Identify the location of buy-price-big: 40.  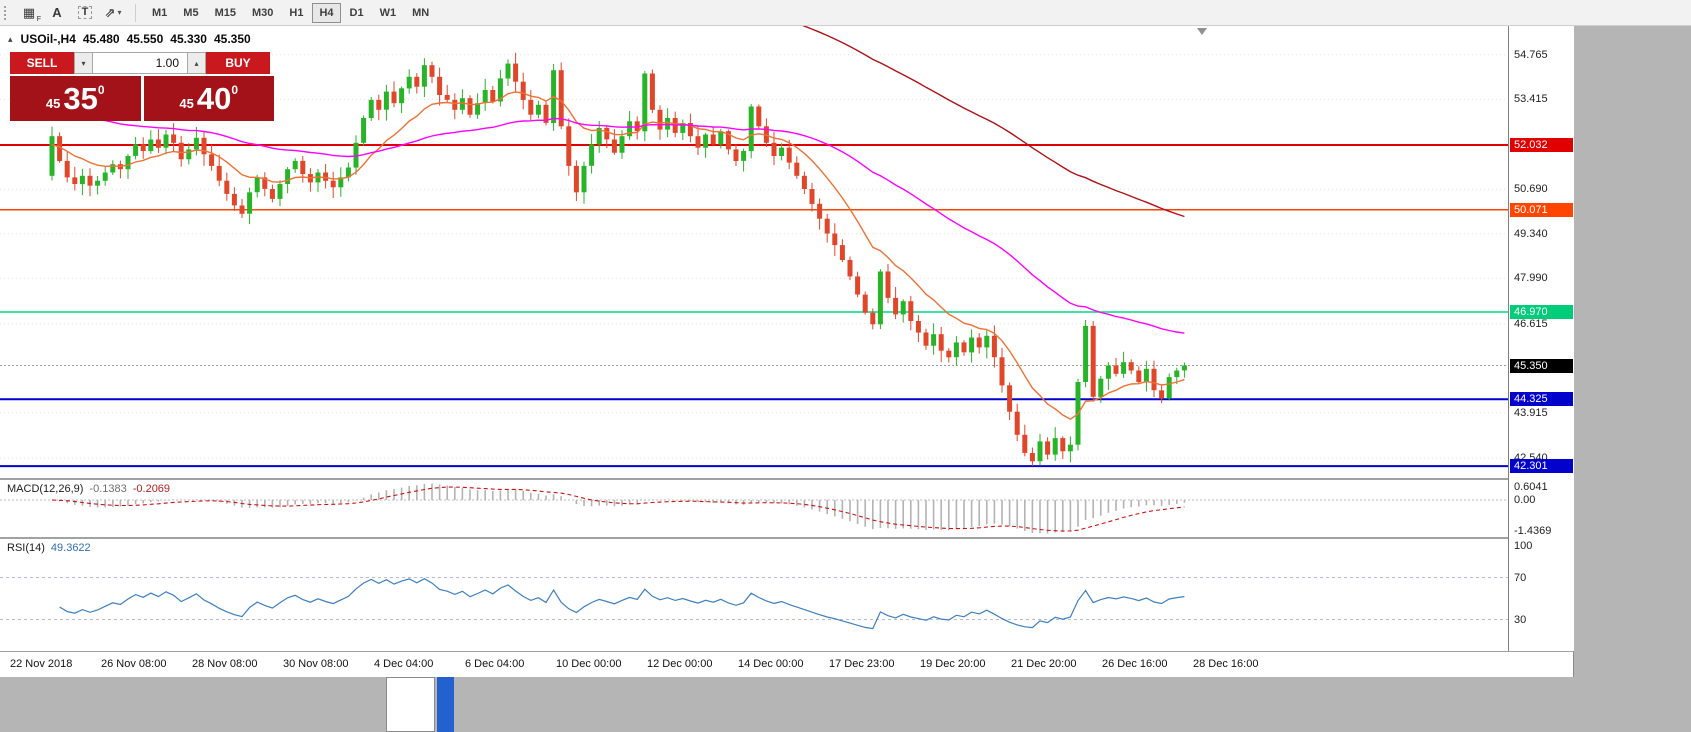
(214, 98).